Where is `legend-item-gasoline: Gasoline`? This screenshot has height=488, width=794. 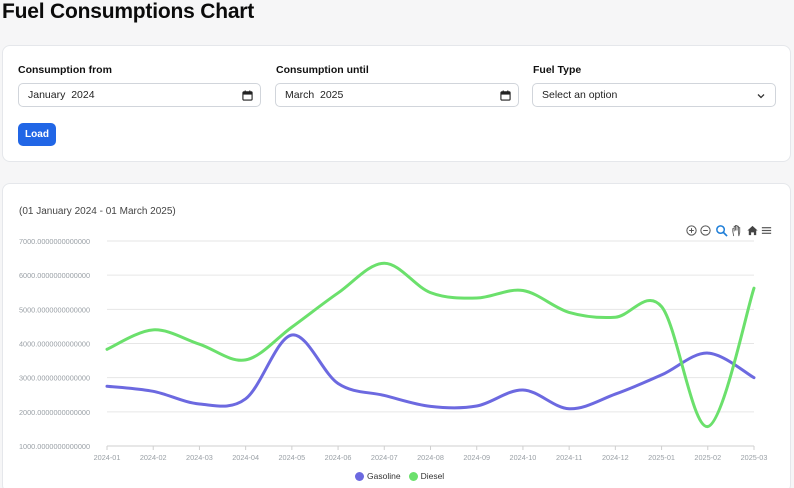 legend-item-gasoline: Gasoline is located at coordinates (378, 476).